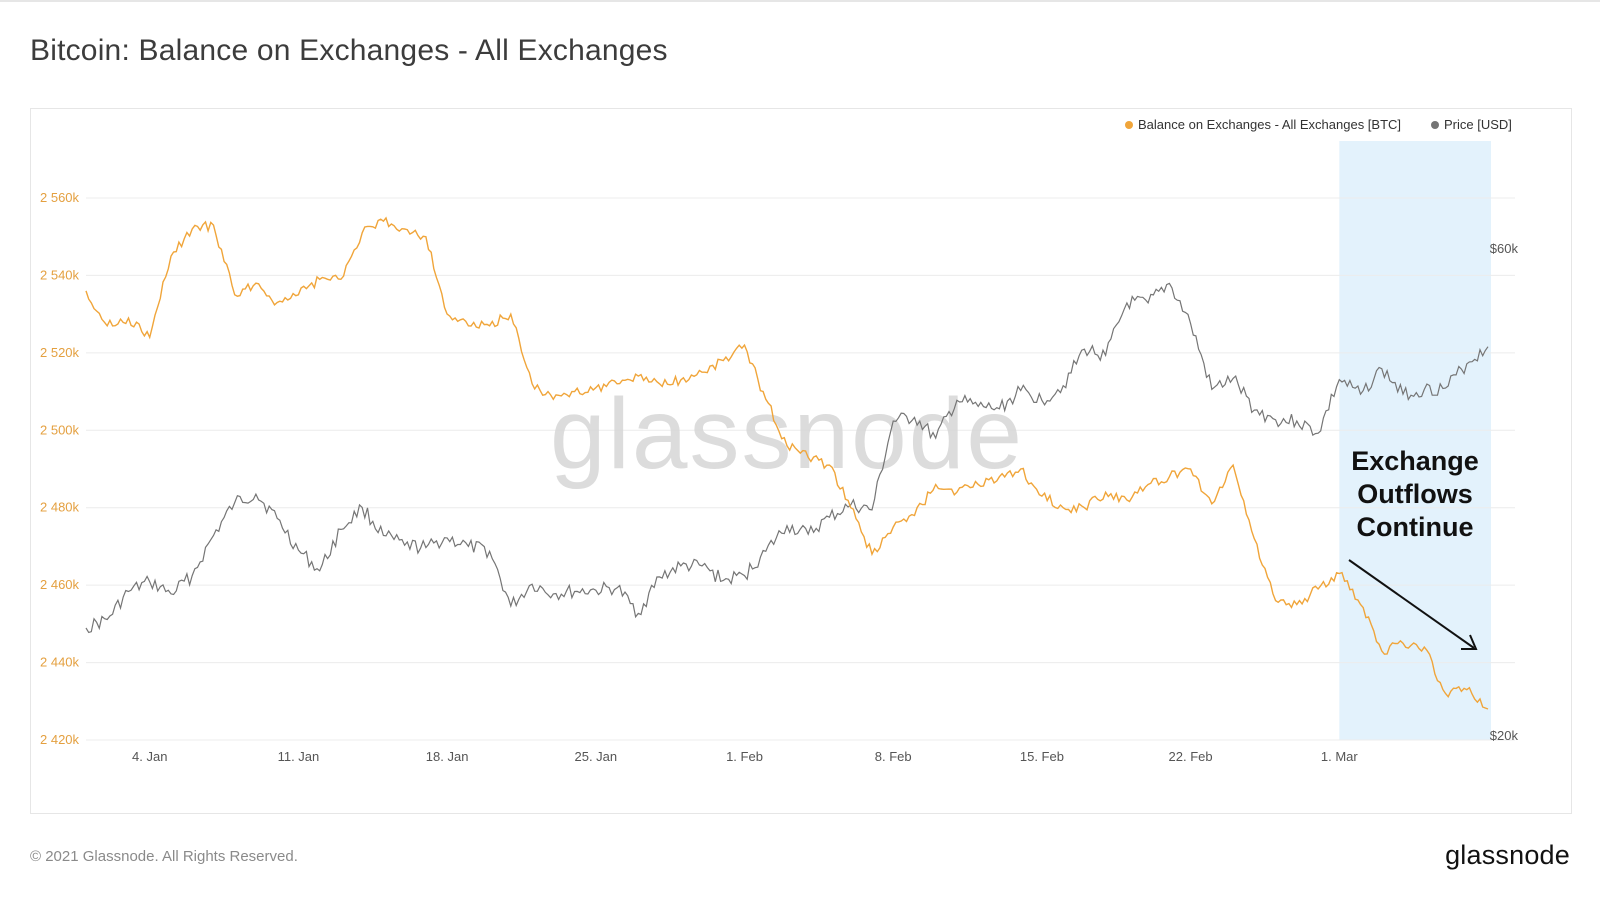 Image resolution: width=1600 pixels, height=901 pixels. Describe the element at coordinates (787, 434) in the screenshot. I see `glassnode-watermark: glassnode` at that location.